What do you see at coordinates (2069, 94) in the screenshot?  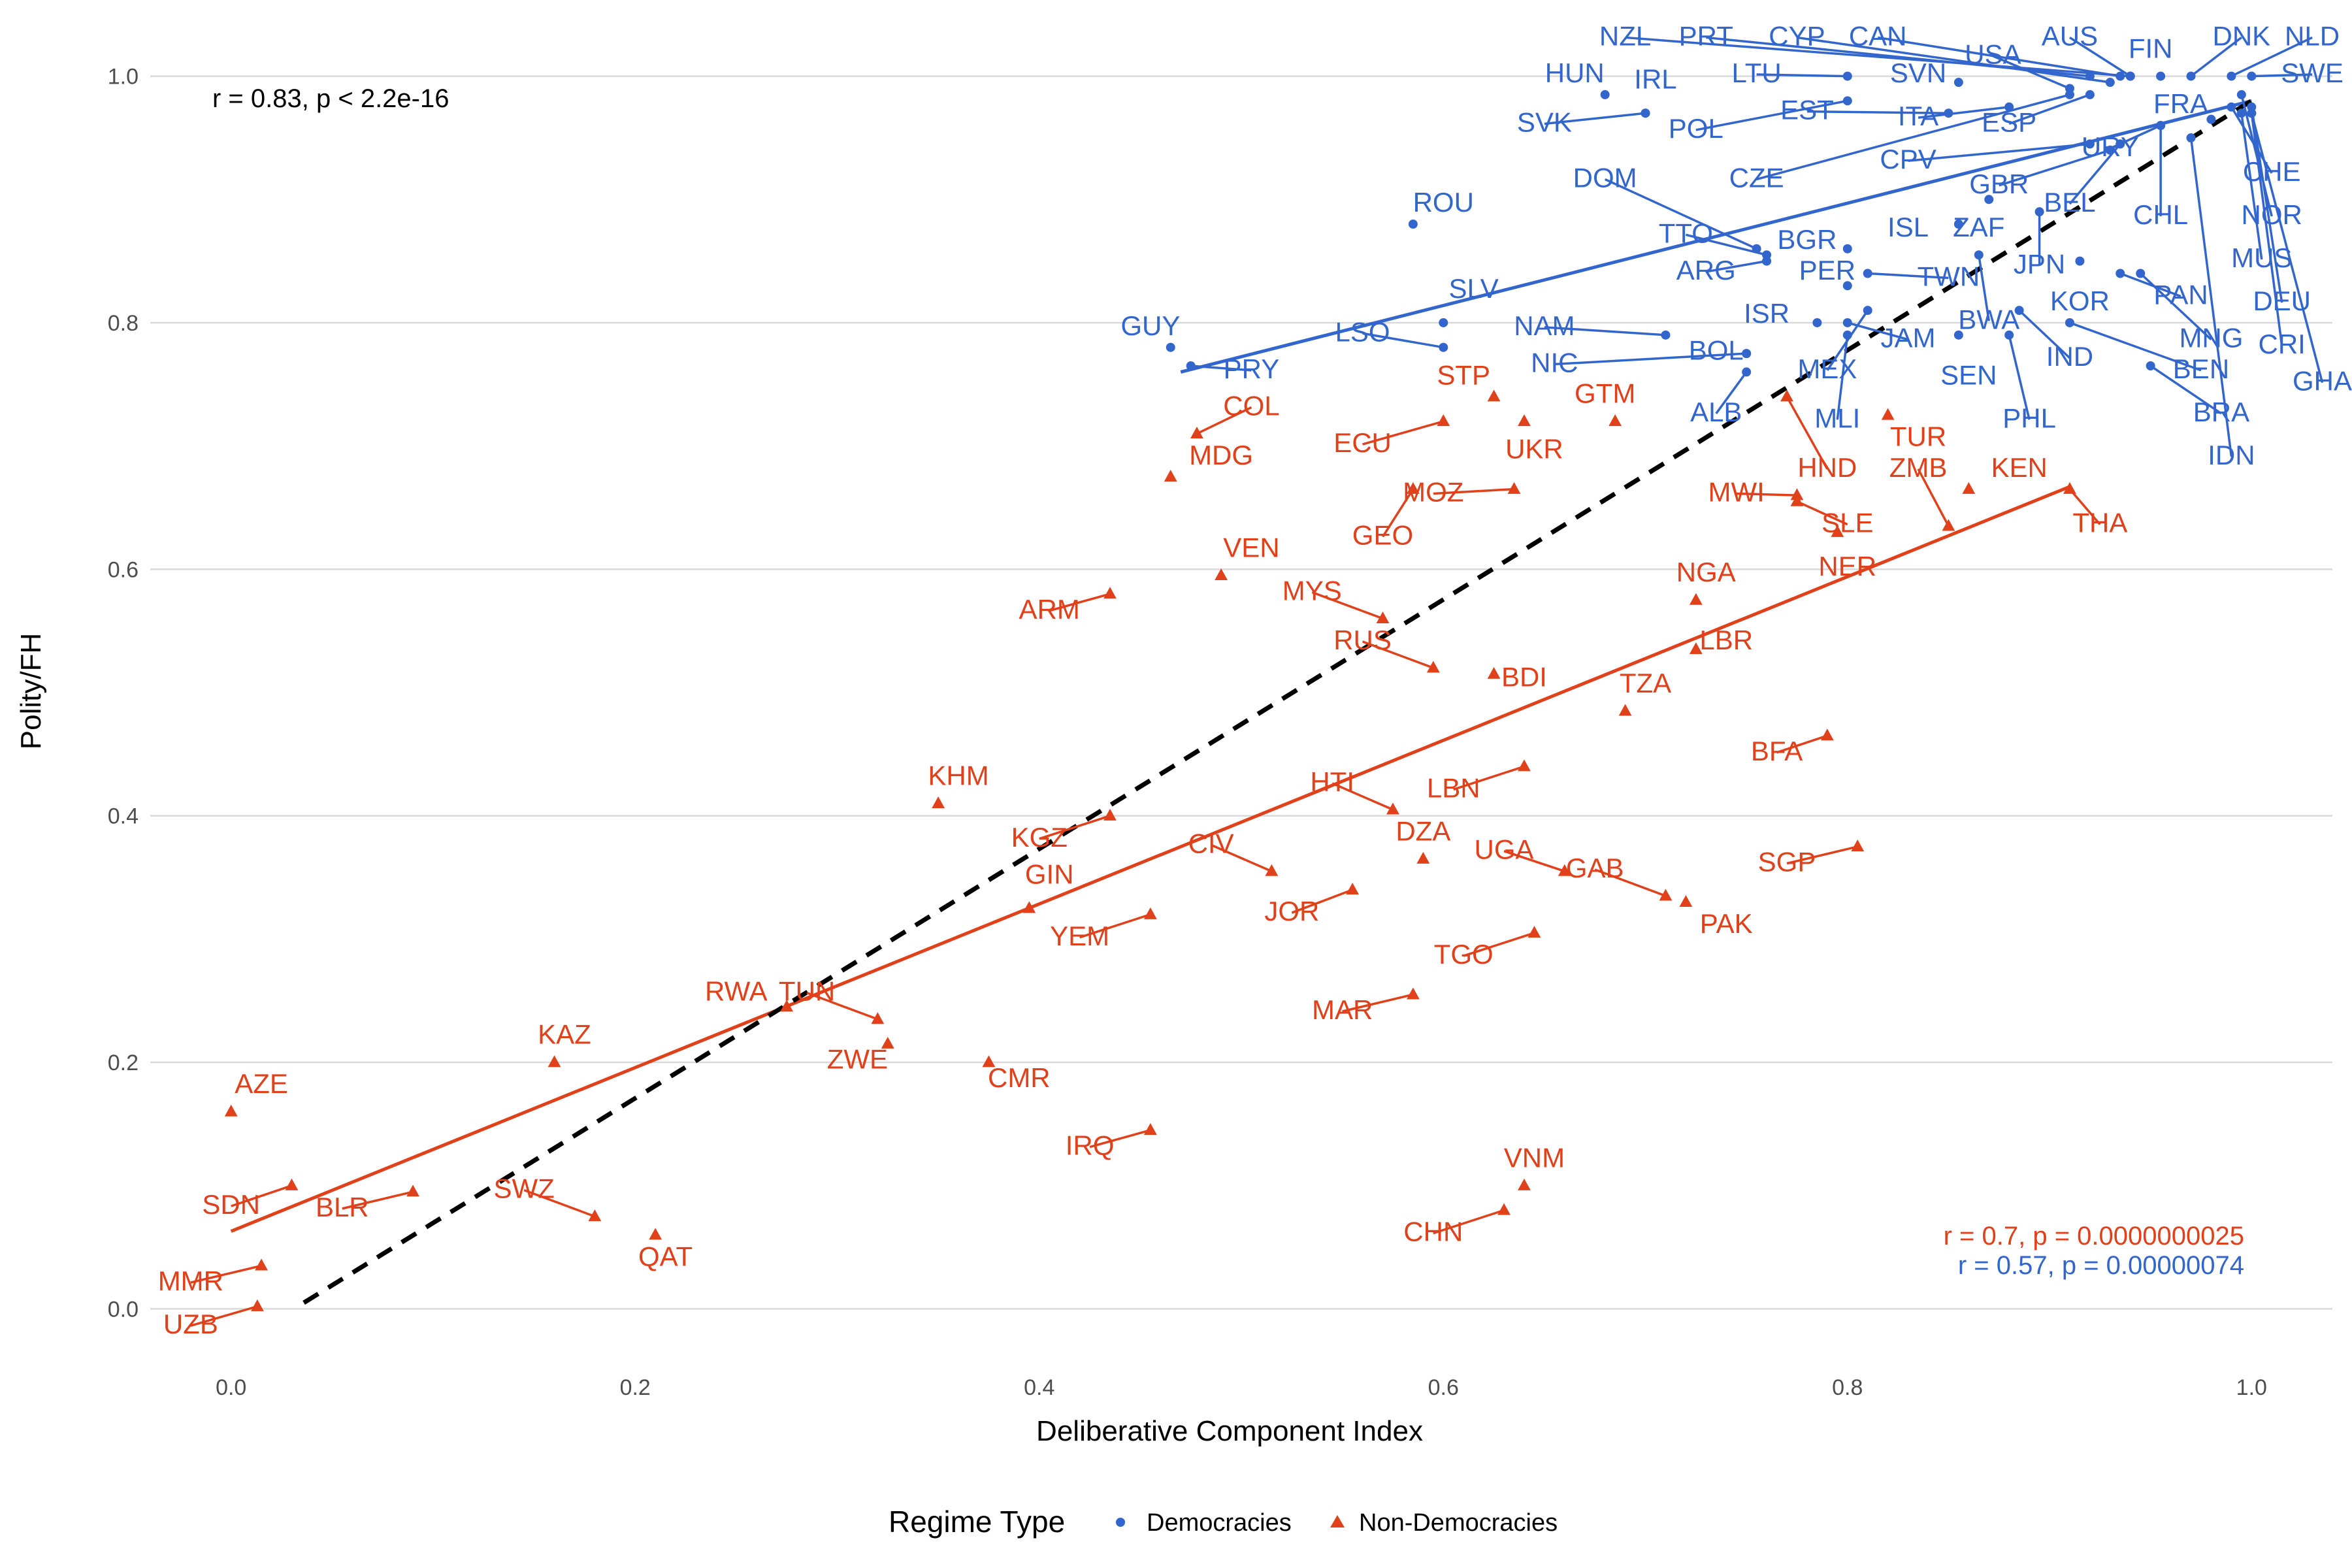 I see `point-cze` at bounding box center [2069, 94].